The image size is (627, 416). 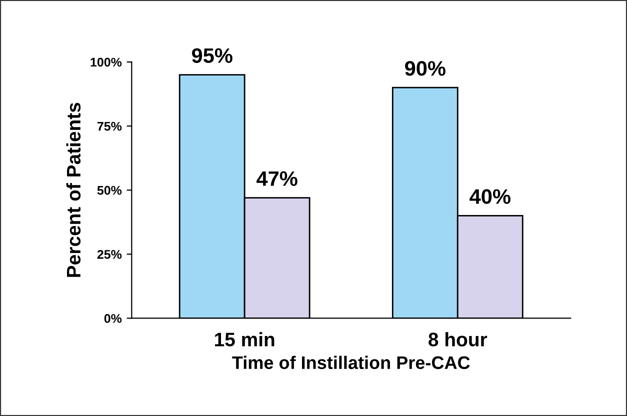 What do you see at coordinates (277, 178) in the screenshot?
I see `data-label: 47%` at bounding box center [277, 178].